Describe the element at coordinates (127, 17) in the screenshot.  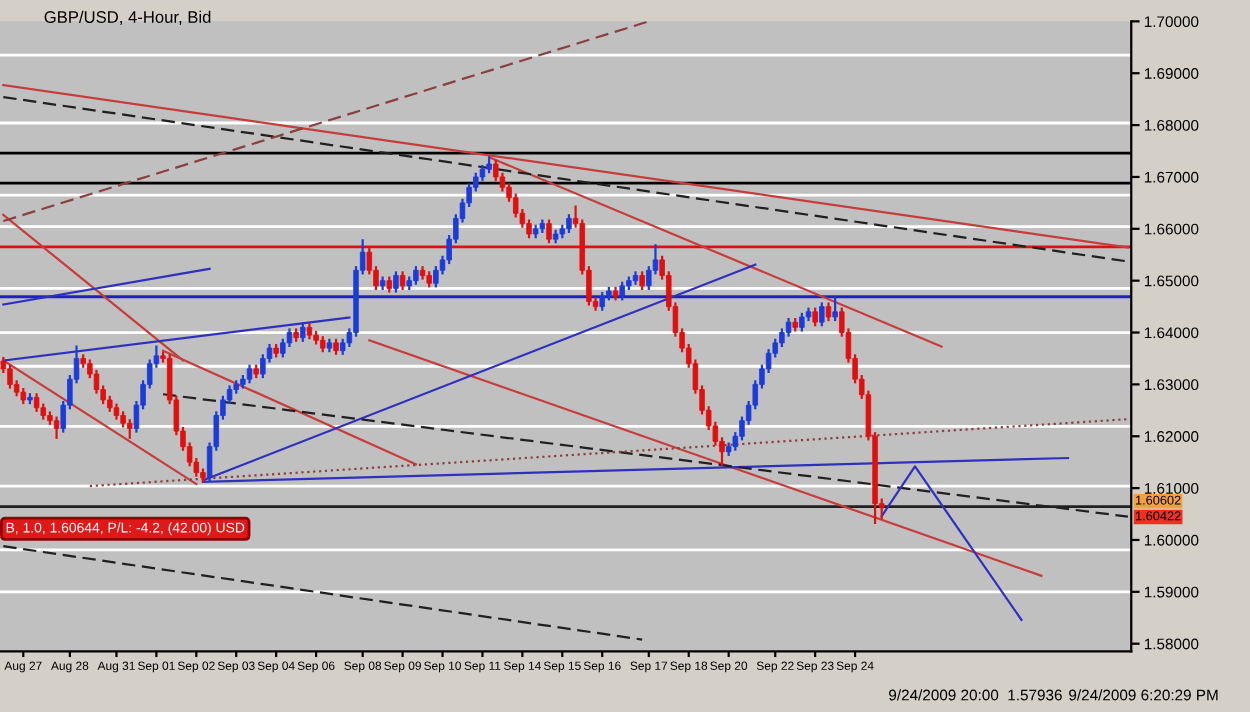
I see `chart-title: GBP/USD, 4-Hour, Bid` at that location.